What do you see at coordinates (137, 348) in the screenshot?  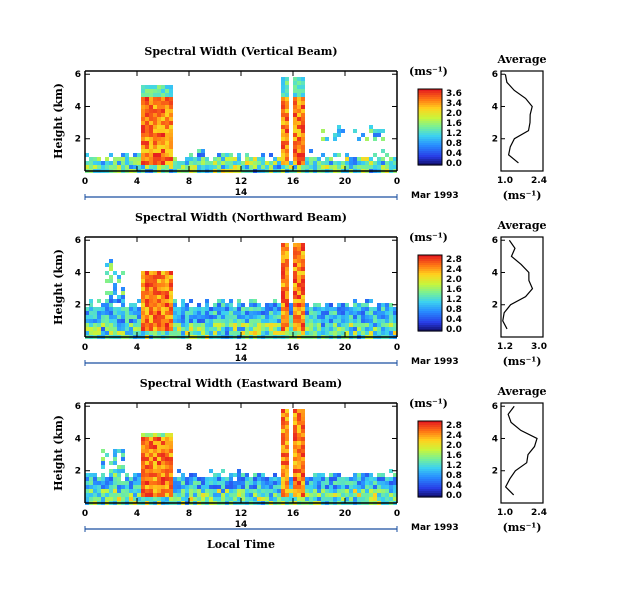 I see `x-tick-label: 4` at bounding box center [137, 348].